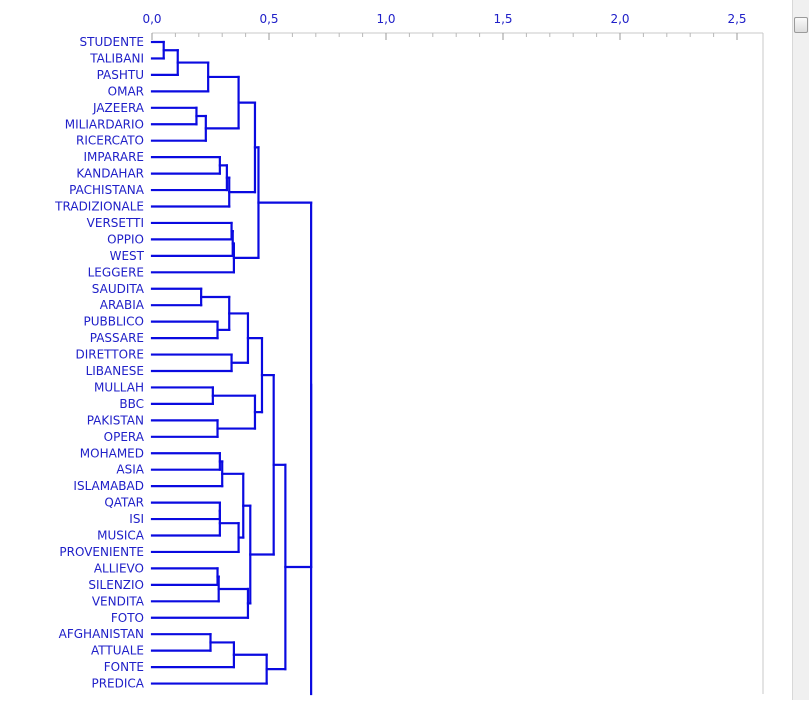 The width and height of the screenshot is (809, 704). What do you see at coordinates (118, 108) in the screenshot?
I see `leaf-label: JAZEERA` at bounding box center [118, 108].